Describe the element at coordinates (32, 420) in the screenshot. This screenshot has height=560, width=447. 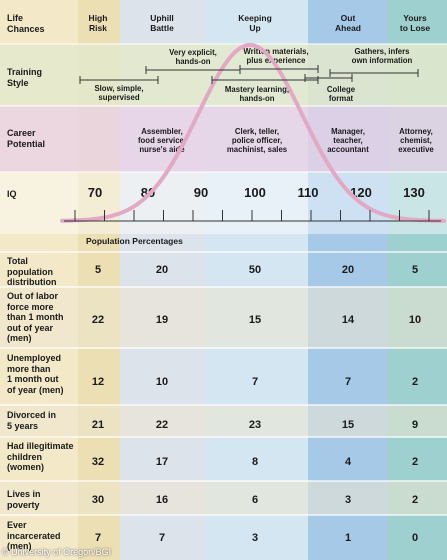
I see `row-label-3: Divorced in 5 years` at that location.